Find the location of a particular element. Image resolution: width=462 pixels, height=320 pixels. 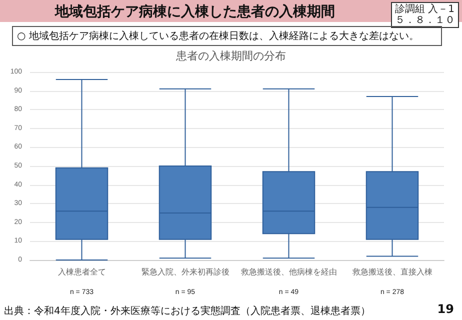

source-note: 出典：令和4年度入院・外来医療等における実態調査（入院患者票、退棟患者票） is located at coordinates (187, 311).